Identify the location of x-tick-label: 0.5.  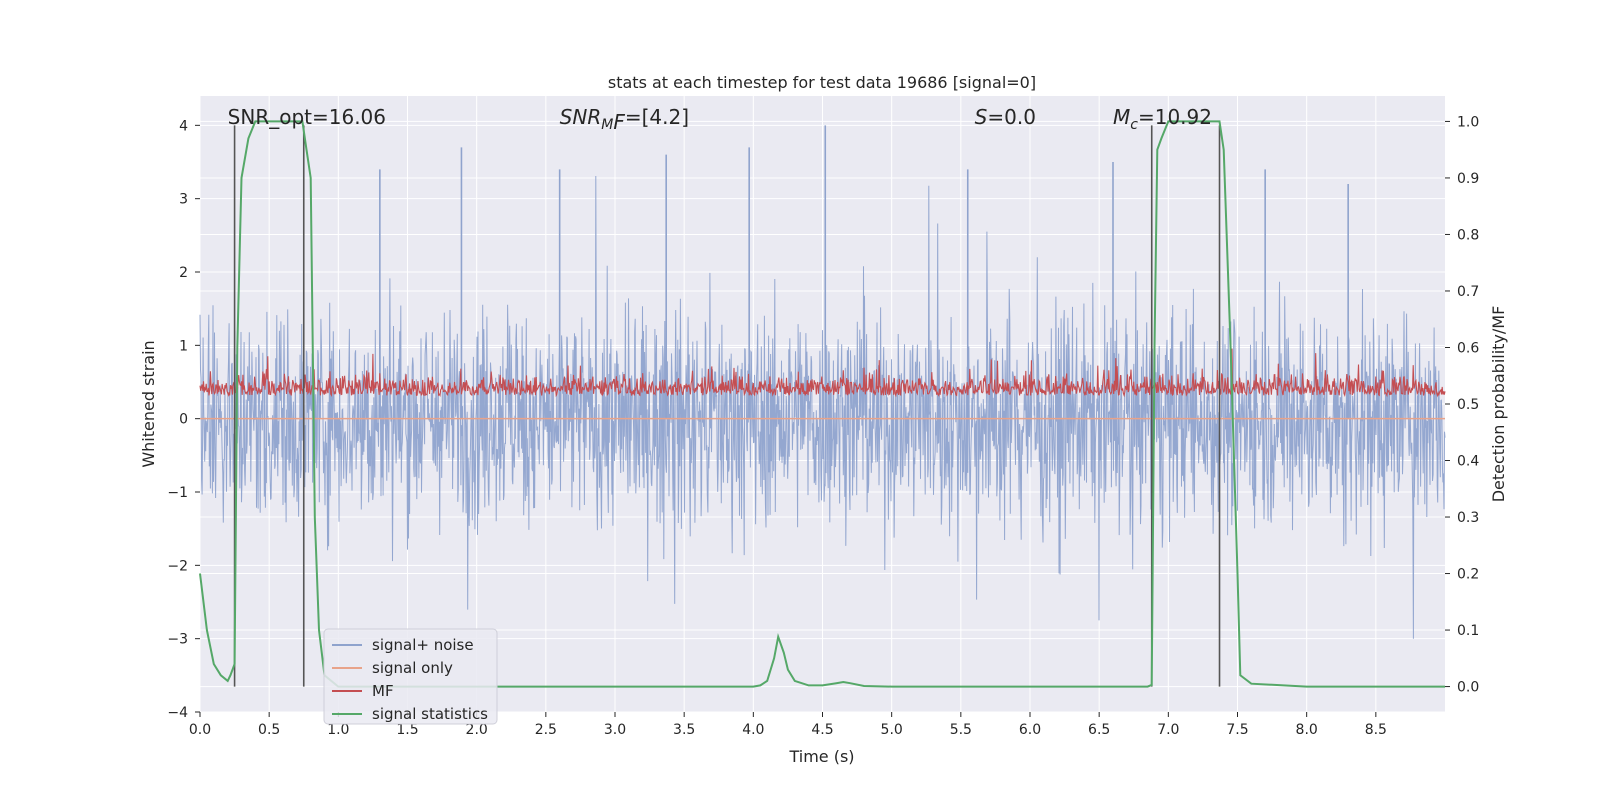
(269, 730).